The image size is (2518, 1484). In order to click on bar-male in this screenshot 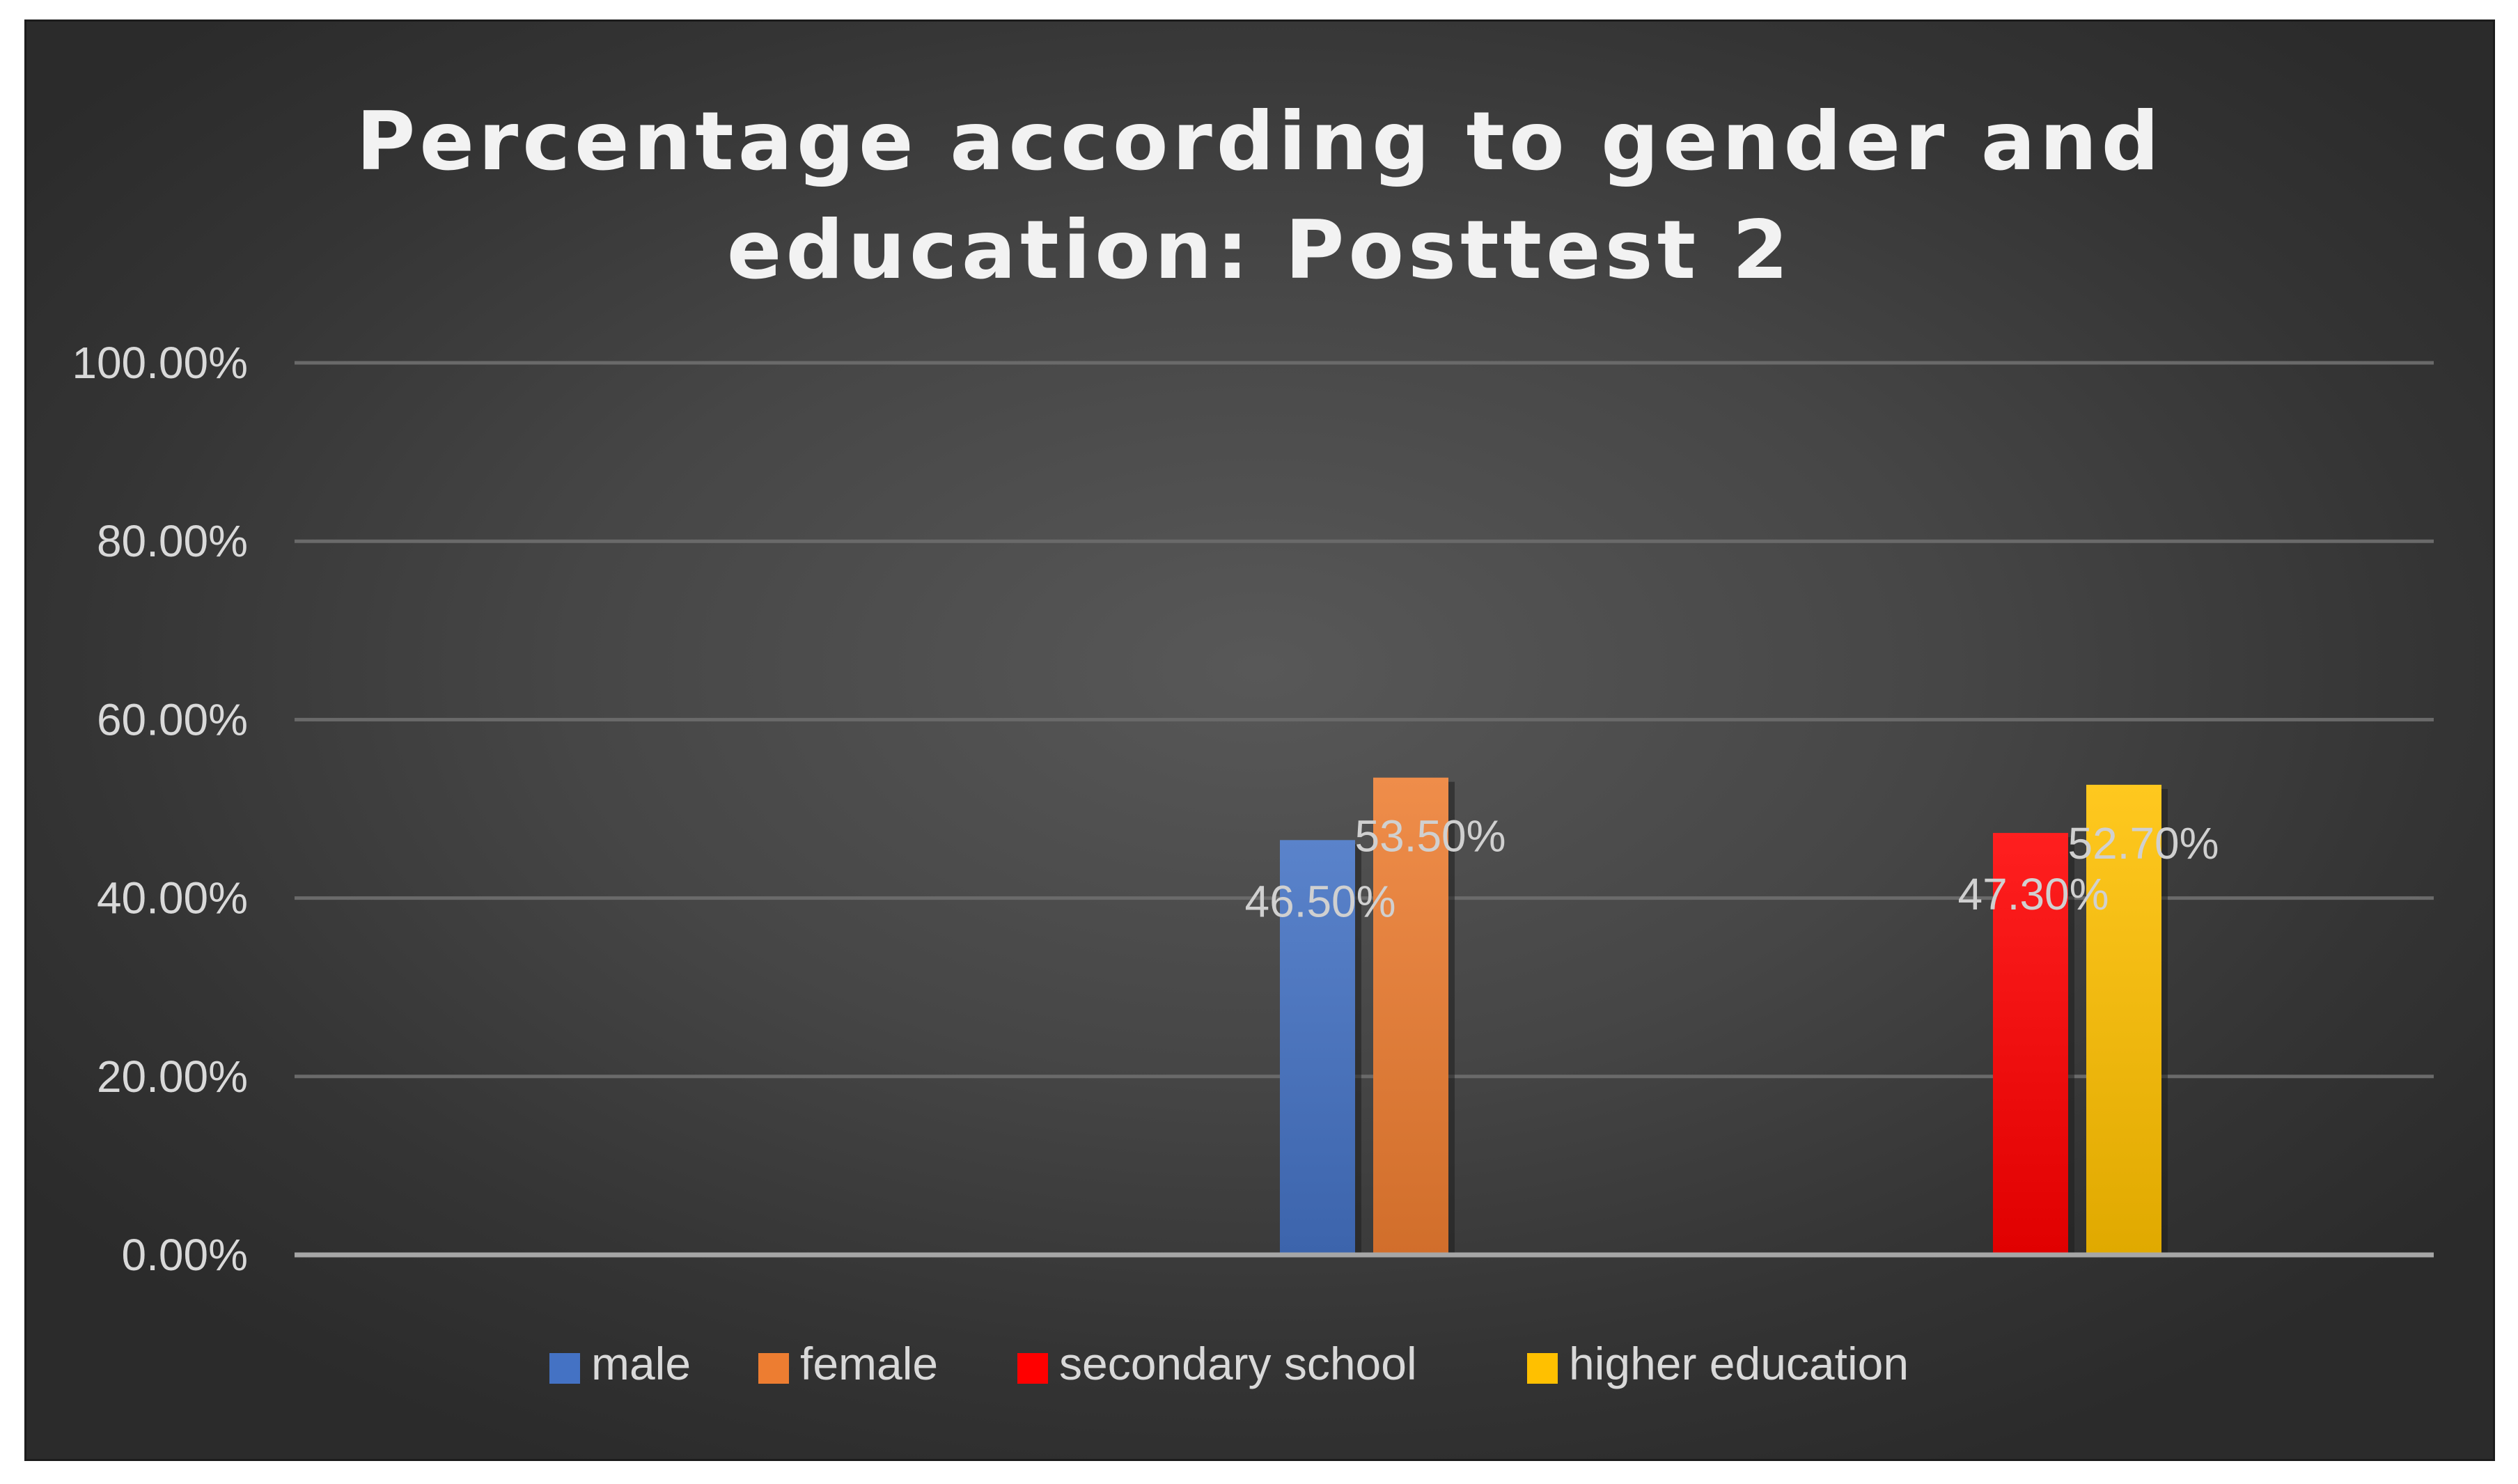, I will do `click(1317, 1047)`.